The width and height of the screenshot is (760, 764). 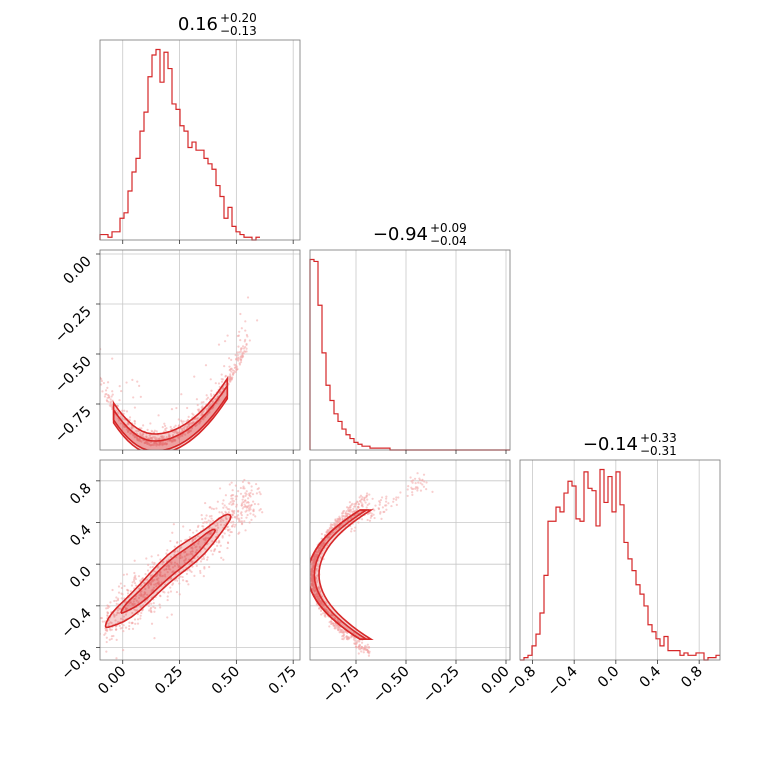 I want to click on contour-level, so click(x=168, y=571).